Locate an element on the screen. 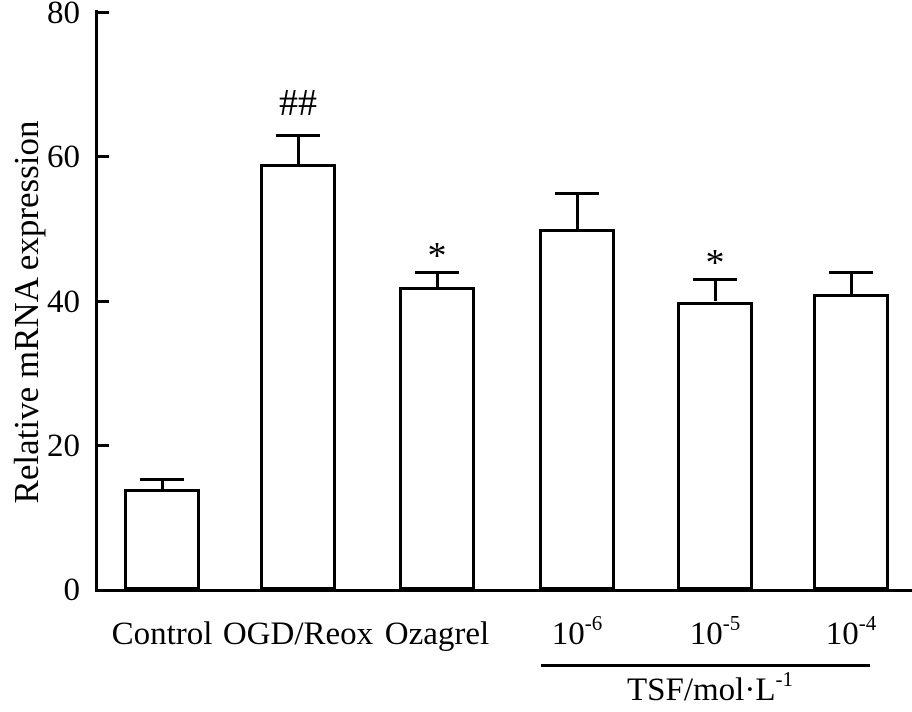 The width and height of the screenshot is (912, 712). significance-marker-1: ## is located at coordinates (298, 102).